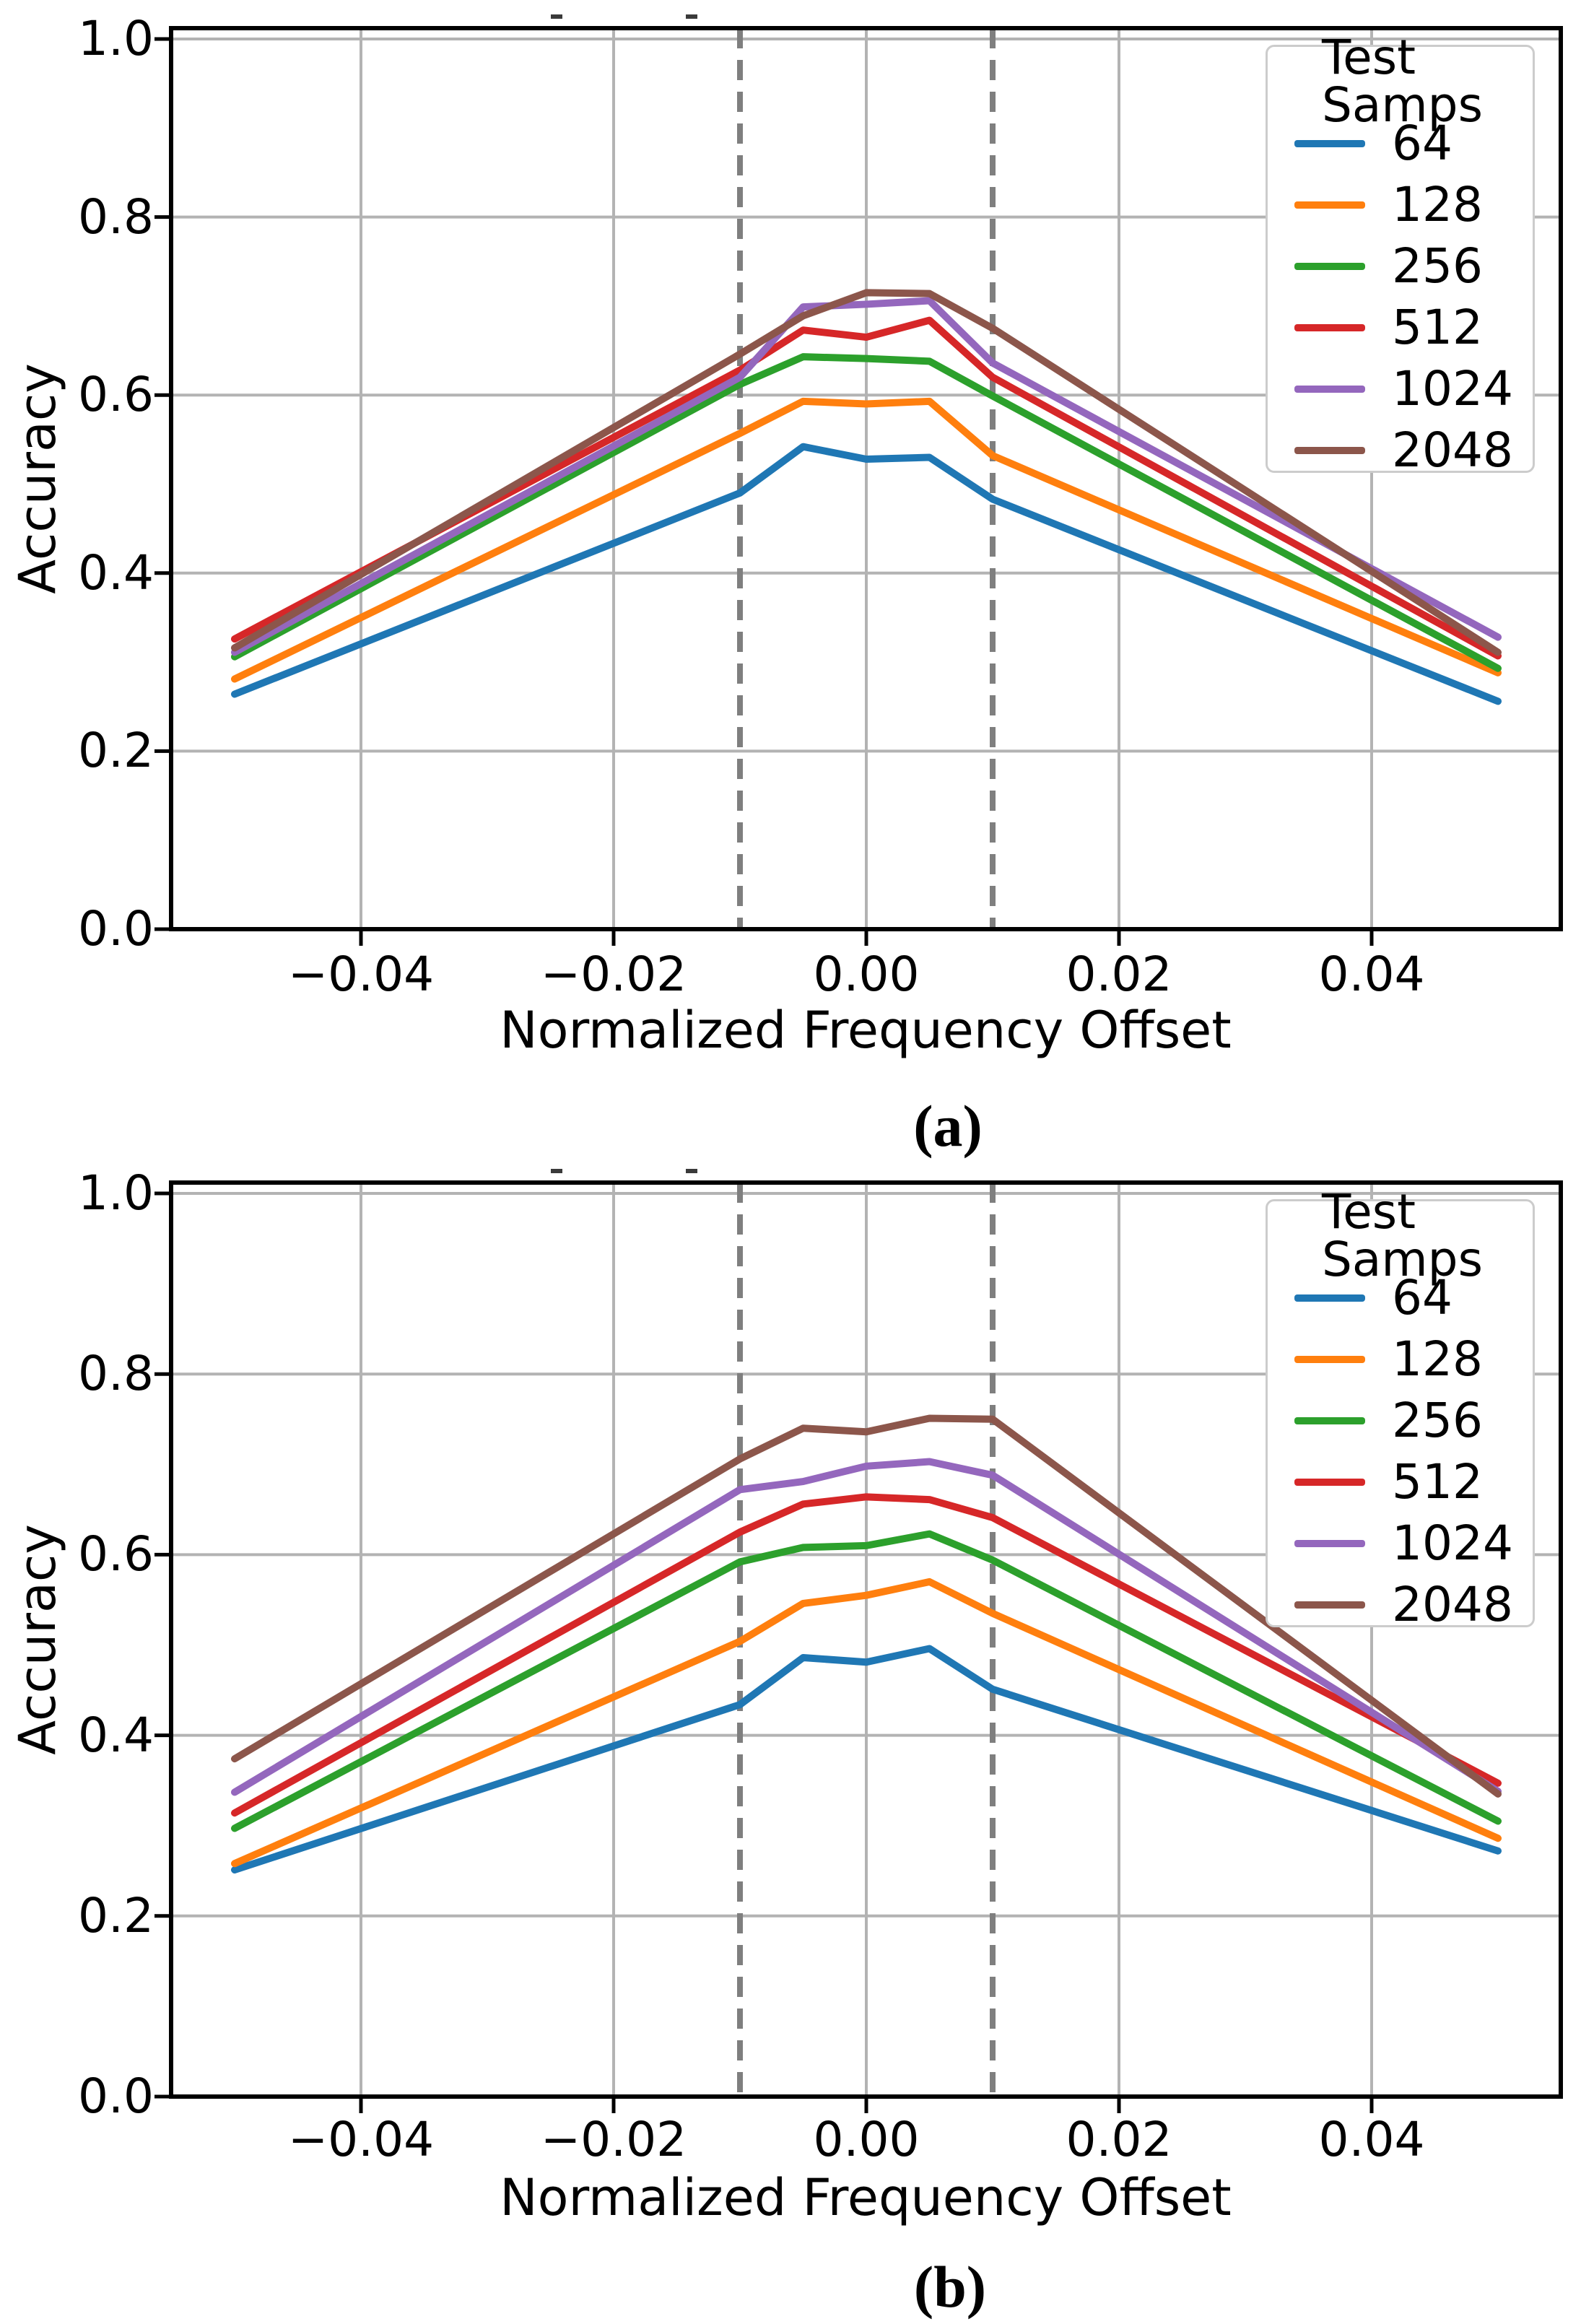  Describe the element at coordinates (37, 1639) in the screenshot. I see `y-axis-label-b: Accuracy` at that location.